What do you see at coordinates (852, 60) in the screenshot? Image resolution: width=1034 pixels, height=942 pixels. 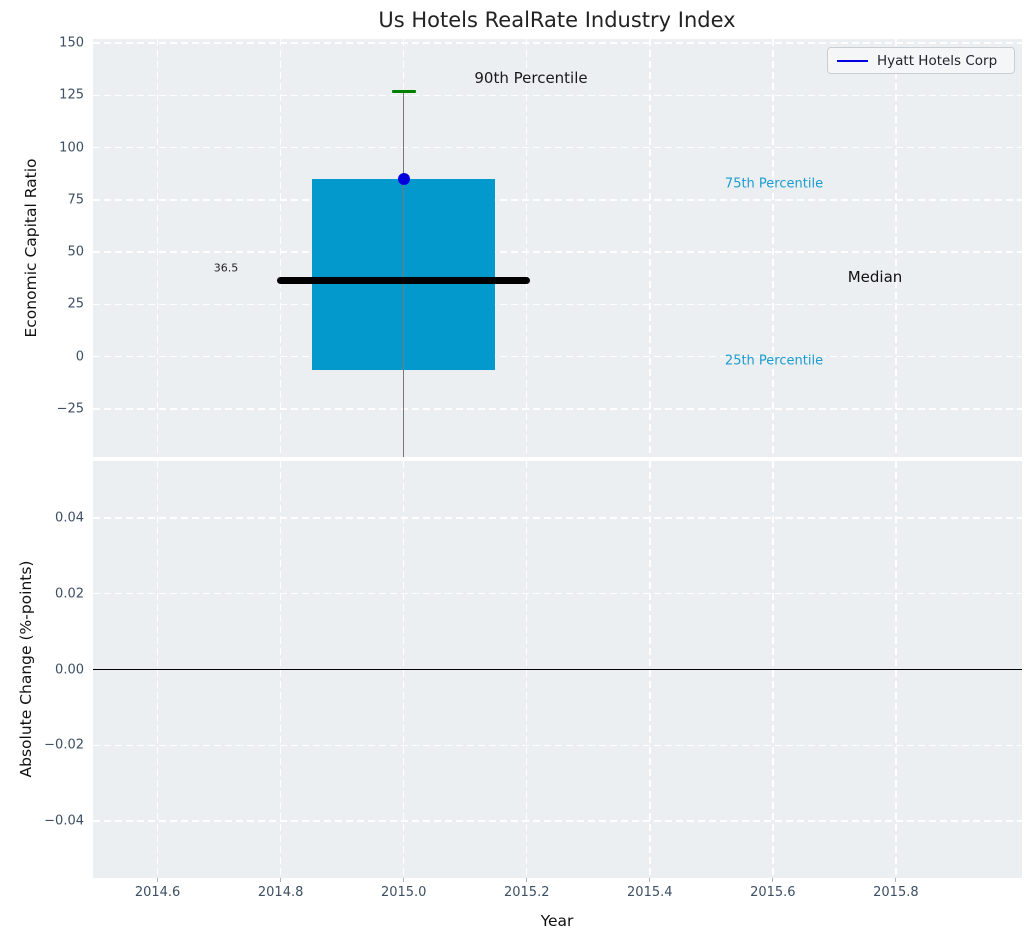 I see `legend-line-sample-icon` at bounding box center [852, 60].